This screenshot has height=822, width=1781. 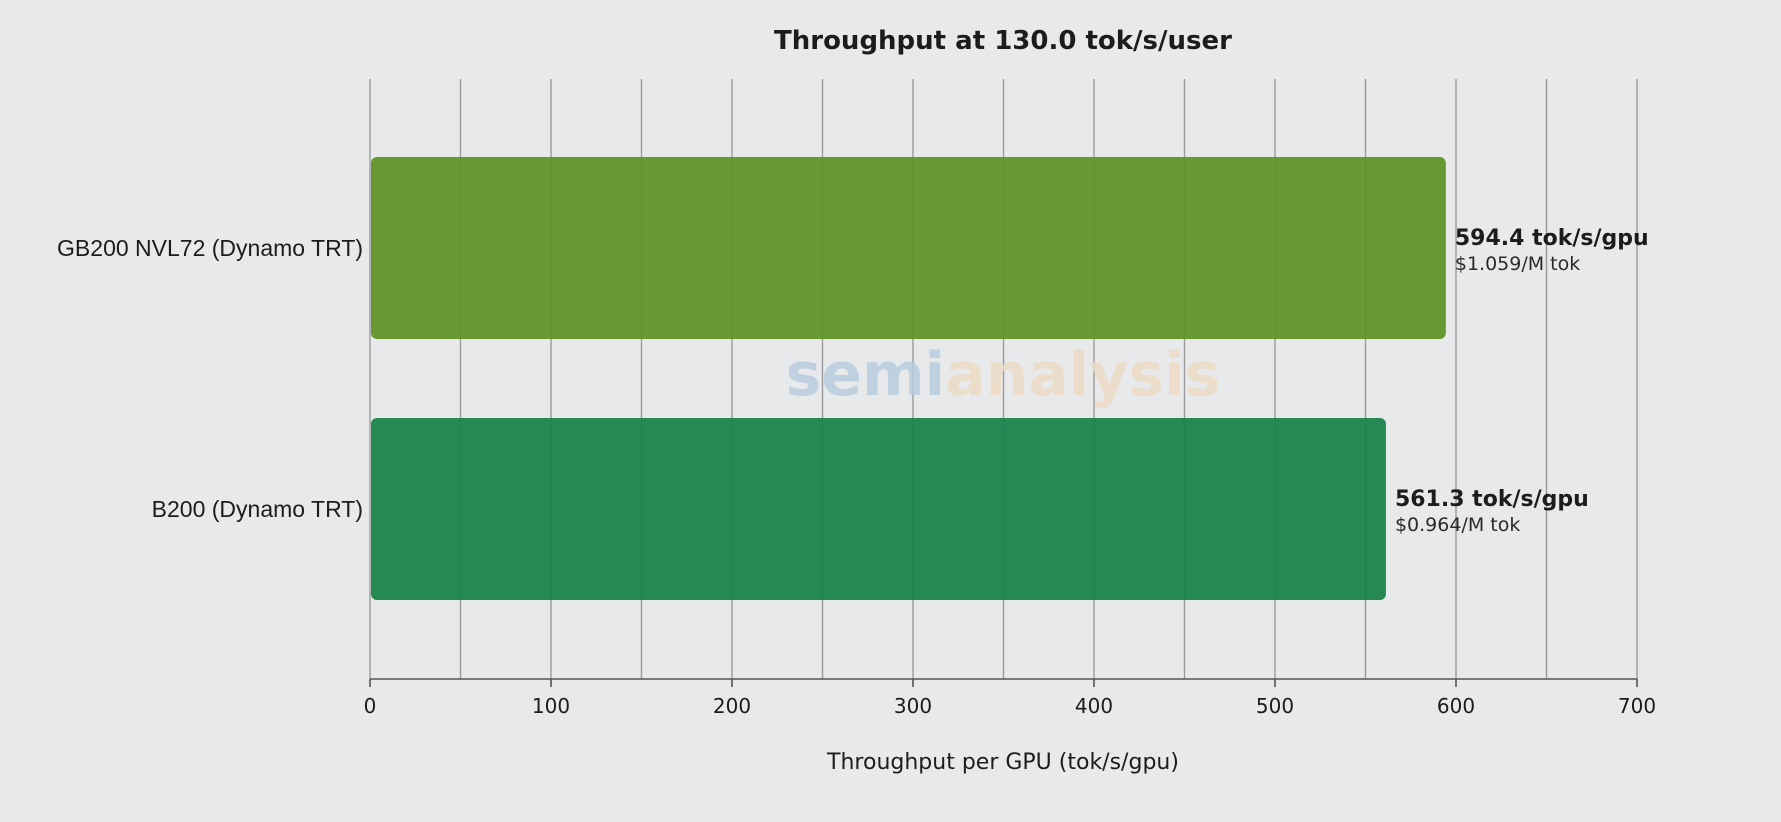 I want to click on x-tick-label: 400, so click(x=1094, y=706).